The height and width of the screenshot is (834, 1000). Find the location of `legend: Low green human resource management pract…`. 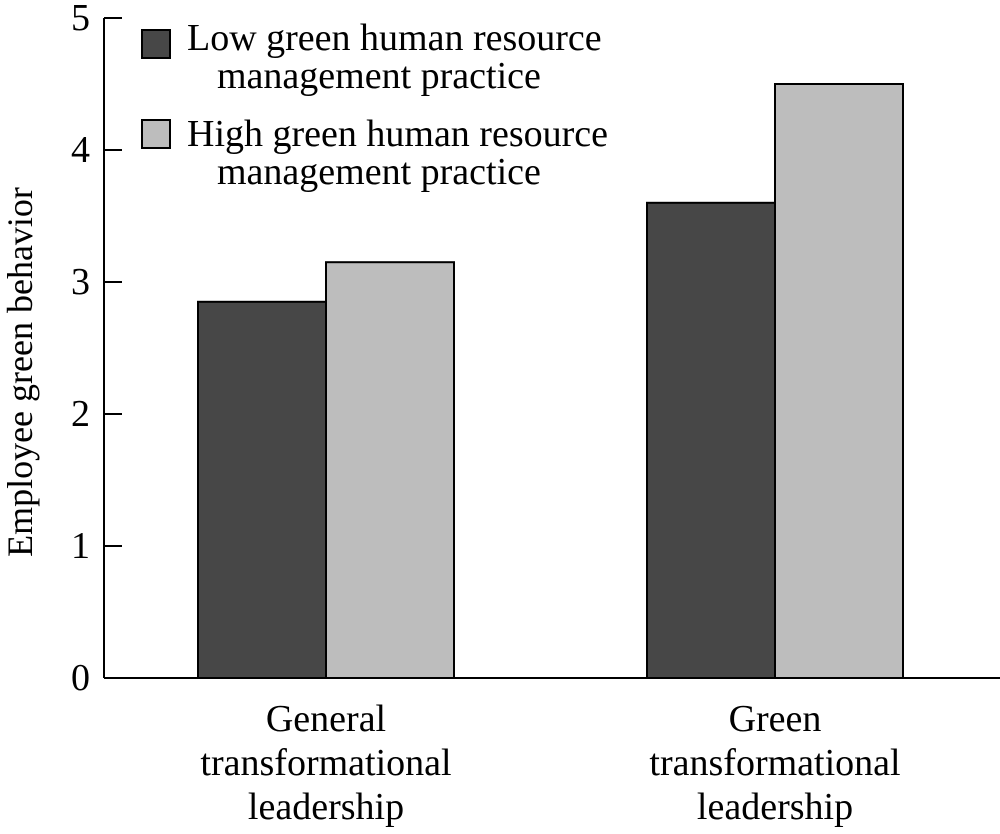

legend: Low green human resource management pract… is located at coordinates (374, 105).